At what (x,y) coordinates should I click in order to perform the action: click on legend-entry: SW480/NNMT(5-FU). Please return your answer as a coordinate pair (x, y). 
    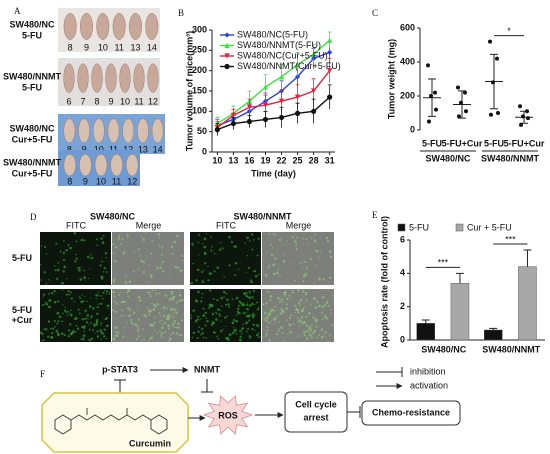
    Looking at the image, I should click on (279, 45).